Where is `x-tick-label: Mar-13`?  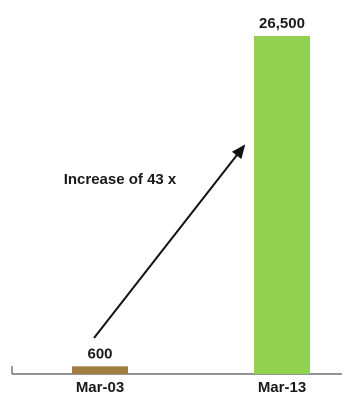 x-tick-label: Mar-13 is located at coordinates (282, 387).